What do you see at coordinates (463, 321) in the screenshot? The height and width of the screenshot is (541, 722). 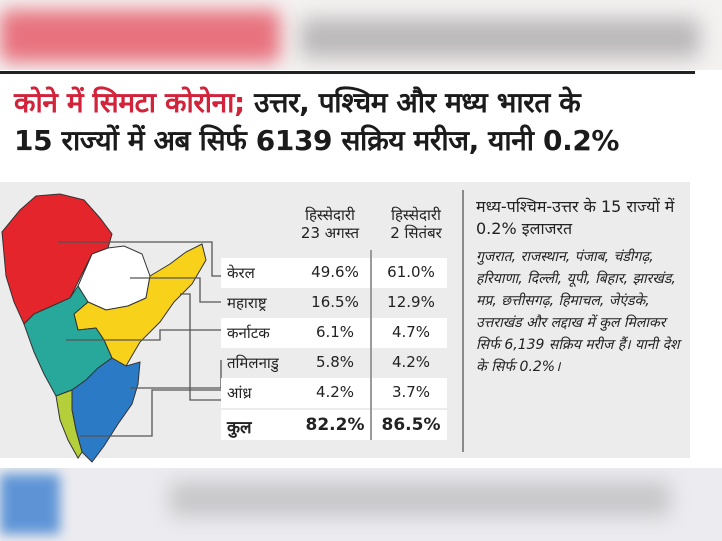 I see `sidebox-divider` at bounding box center [463, 321].